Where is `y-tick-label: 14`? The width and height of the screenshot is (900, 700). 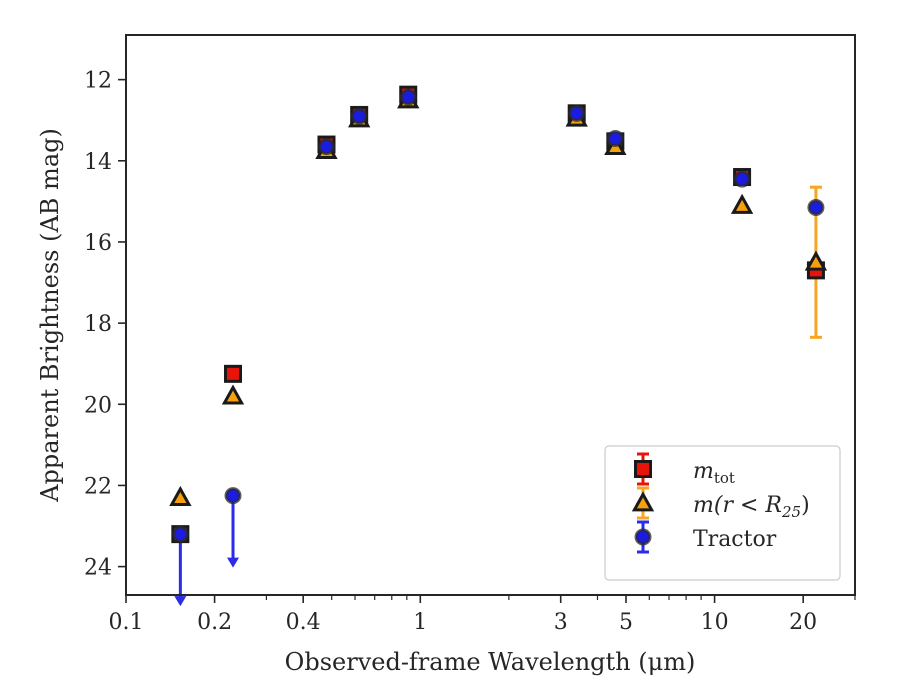 y-tick-label: 14 is located at coordinates (98, 162).